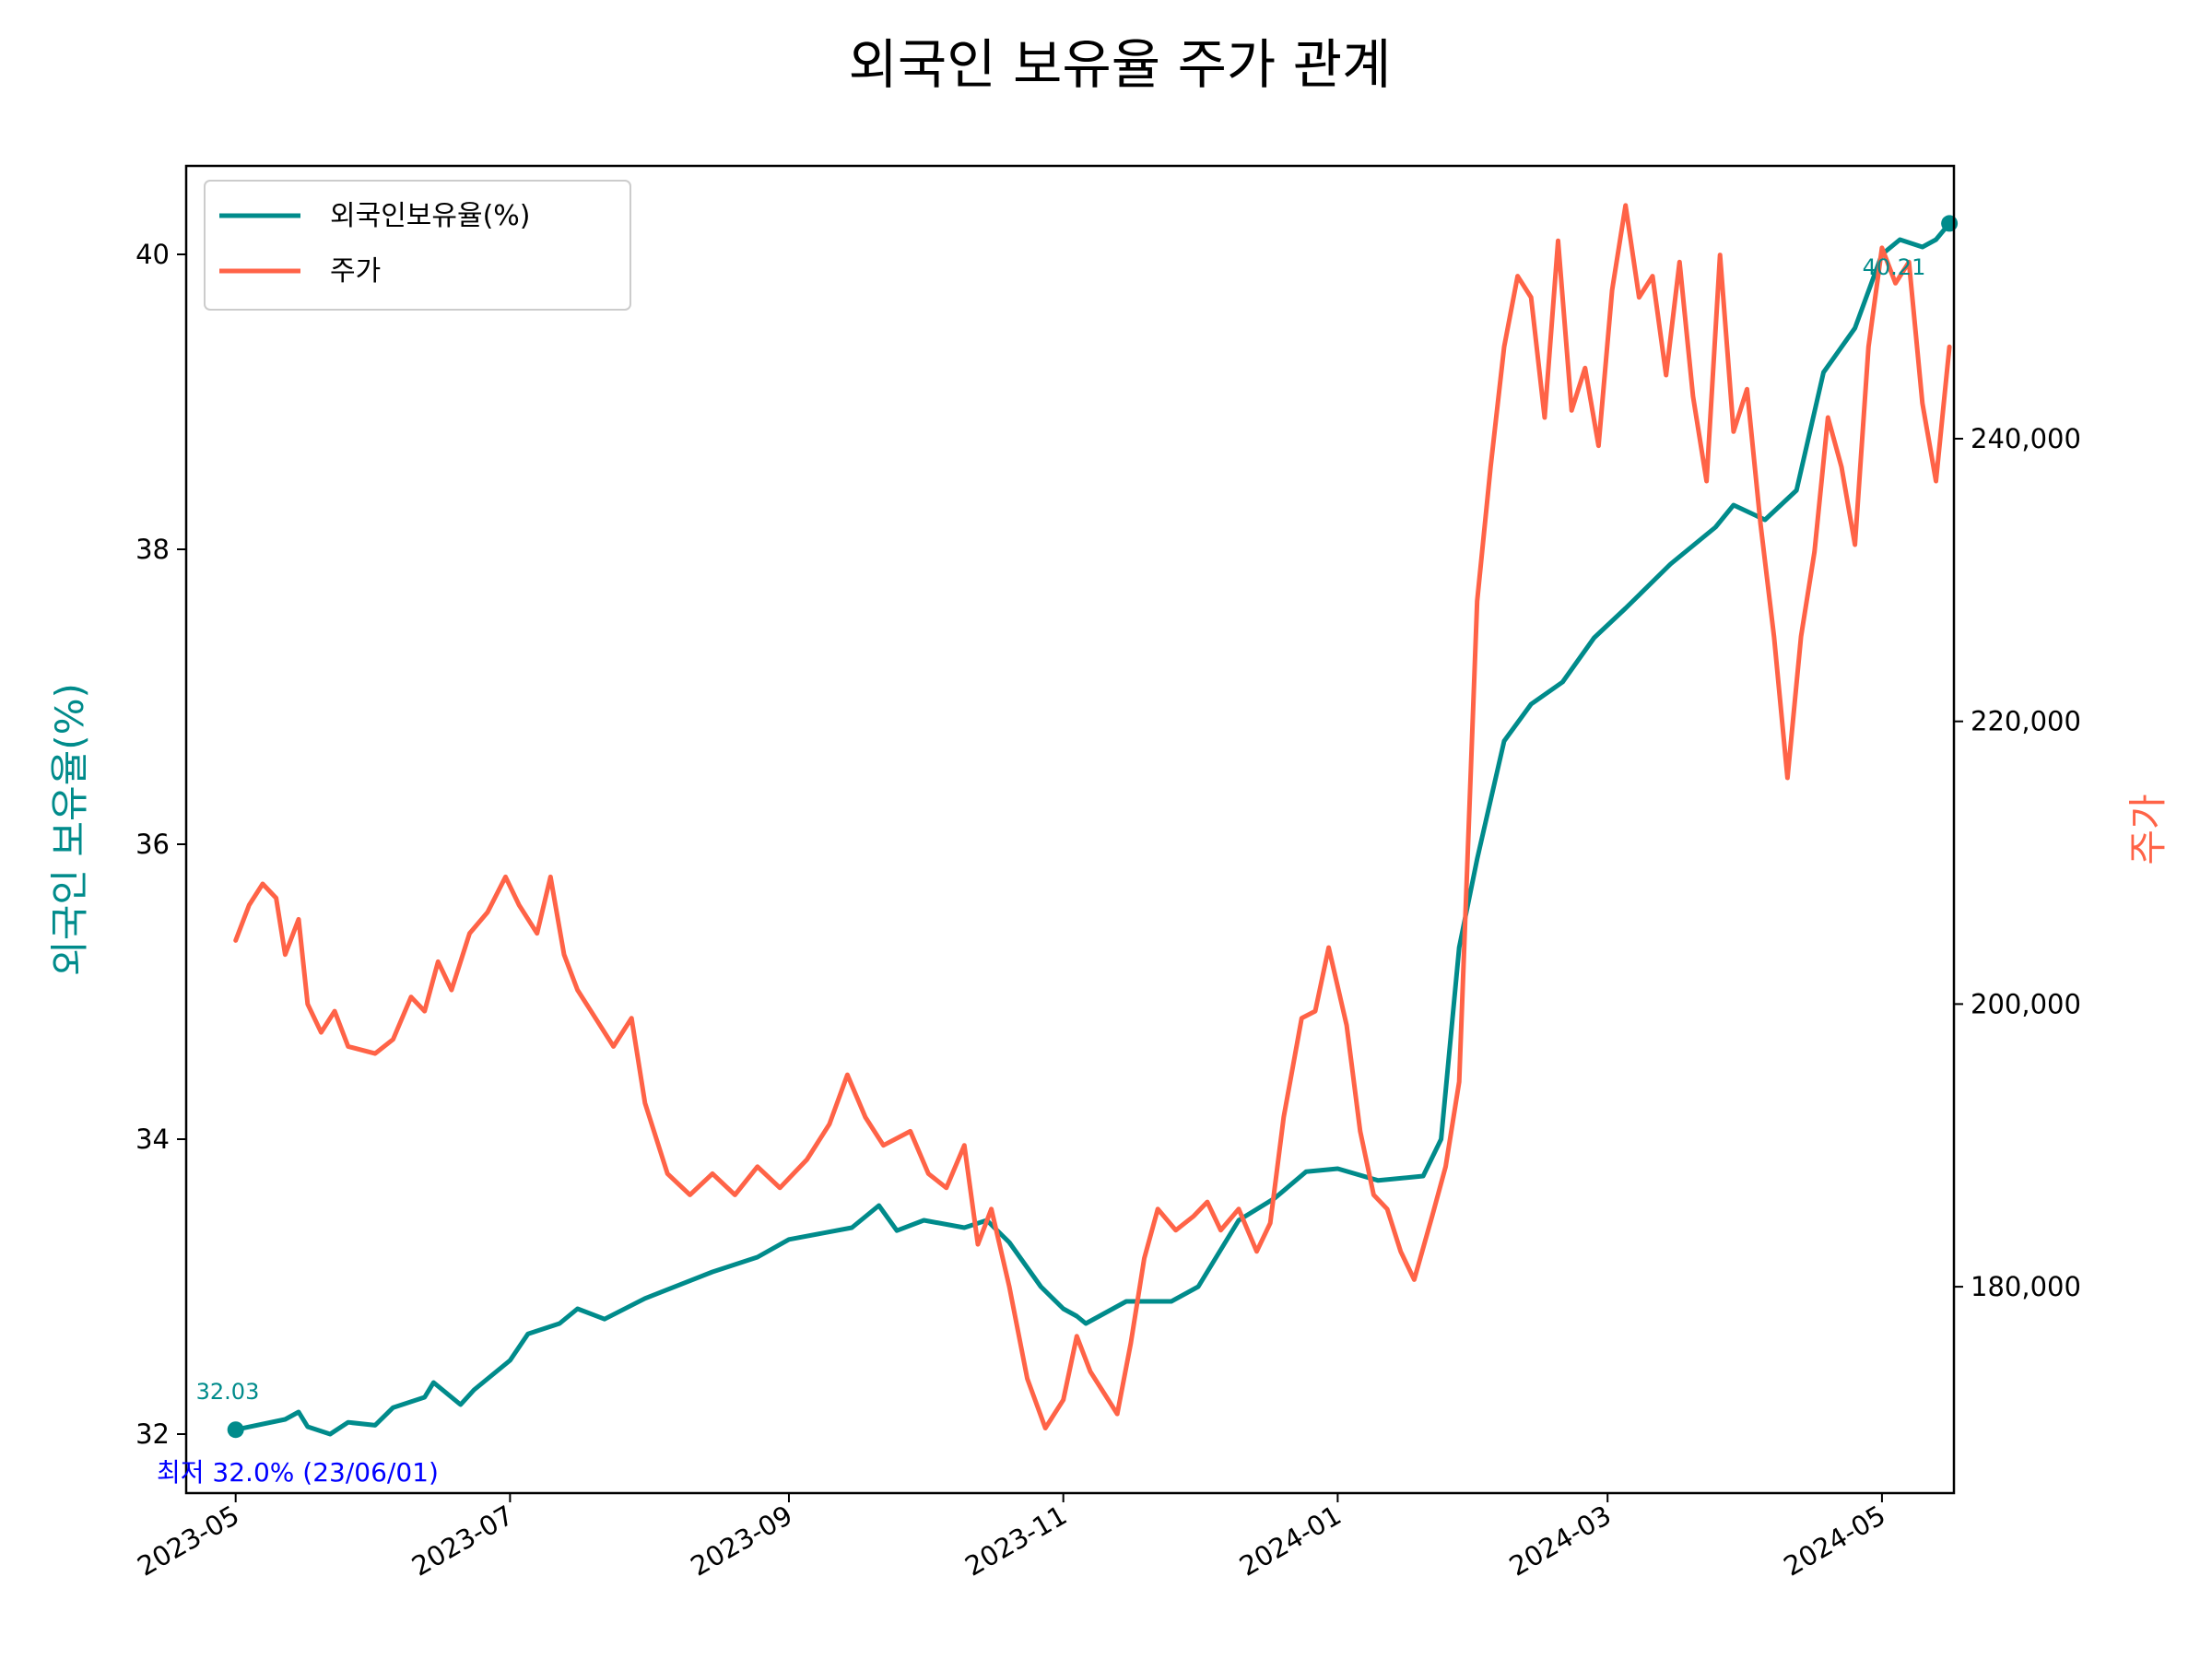 This screenshot has width=2212, height=1659. Describe the element at coordinates (152, 844) in the screenshot. I see `y-left-tick-label: 36` at that location.